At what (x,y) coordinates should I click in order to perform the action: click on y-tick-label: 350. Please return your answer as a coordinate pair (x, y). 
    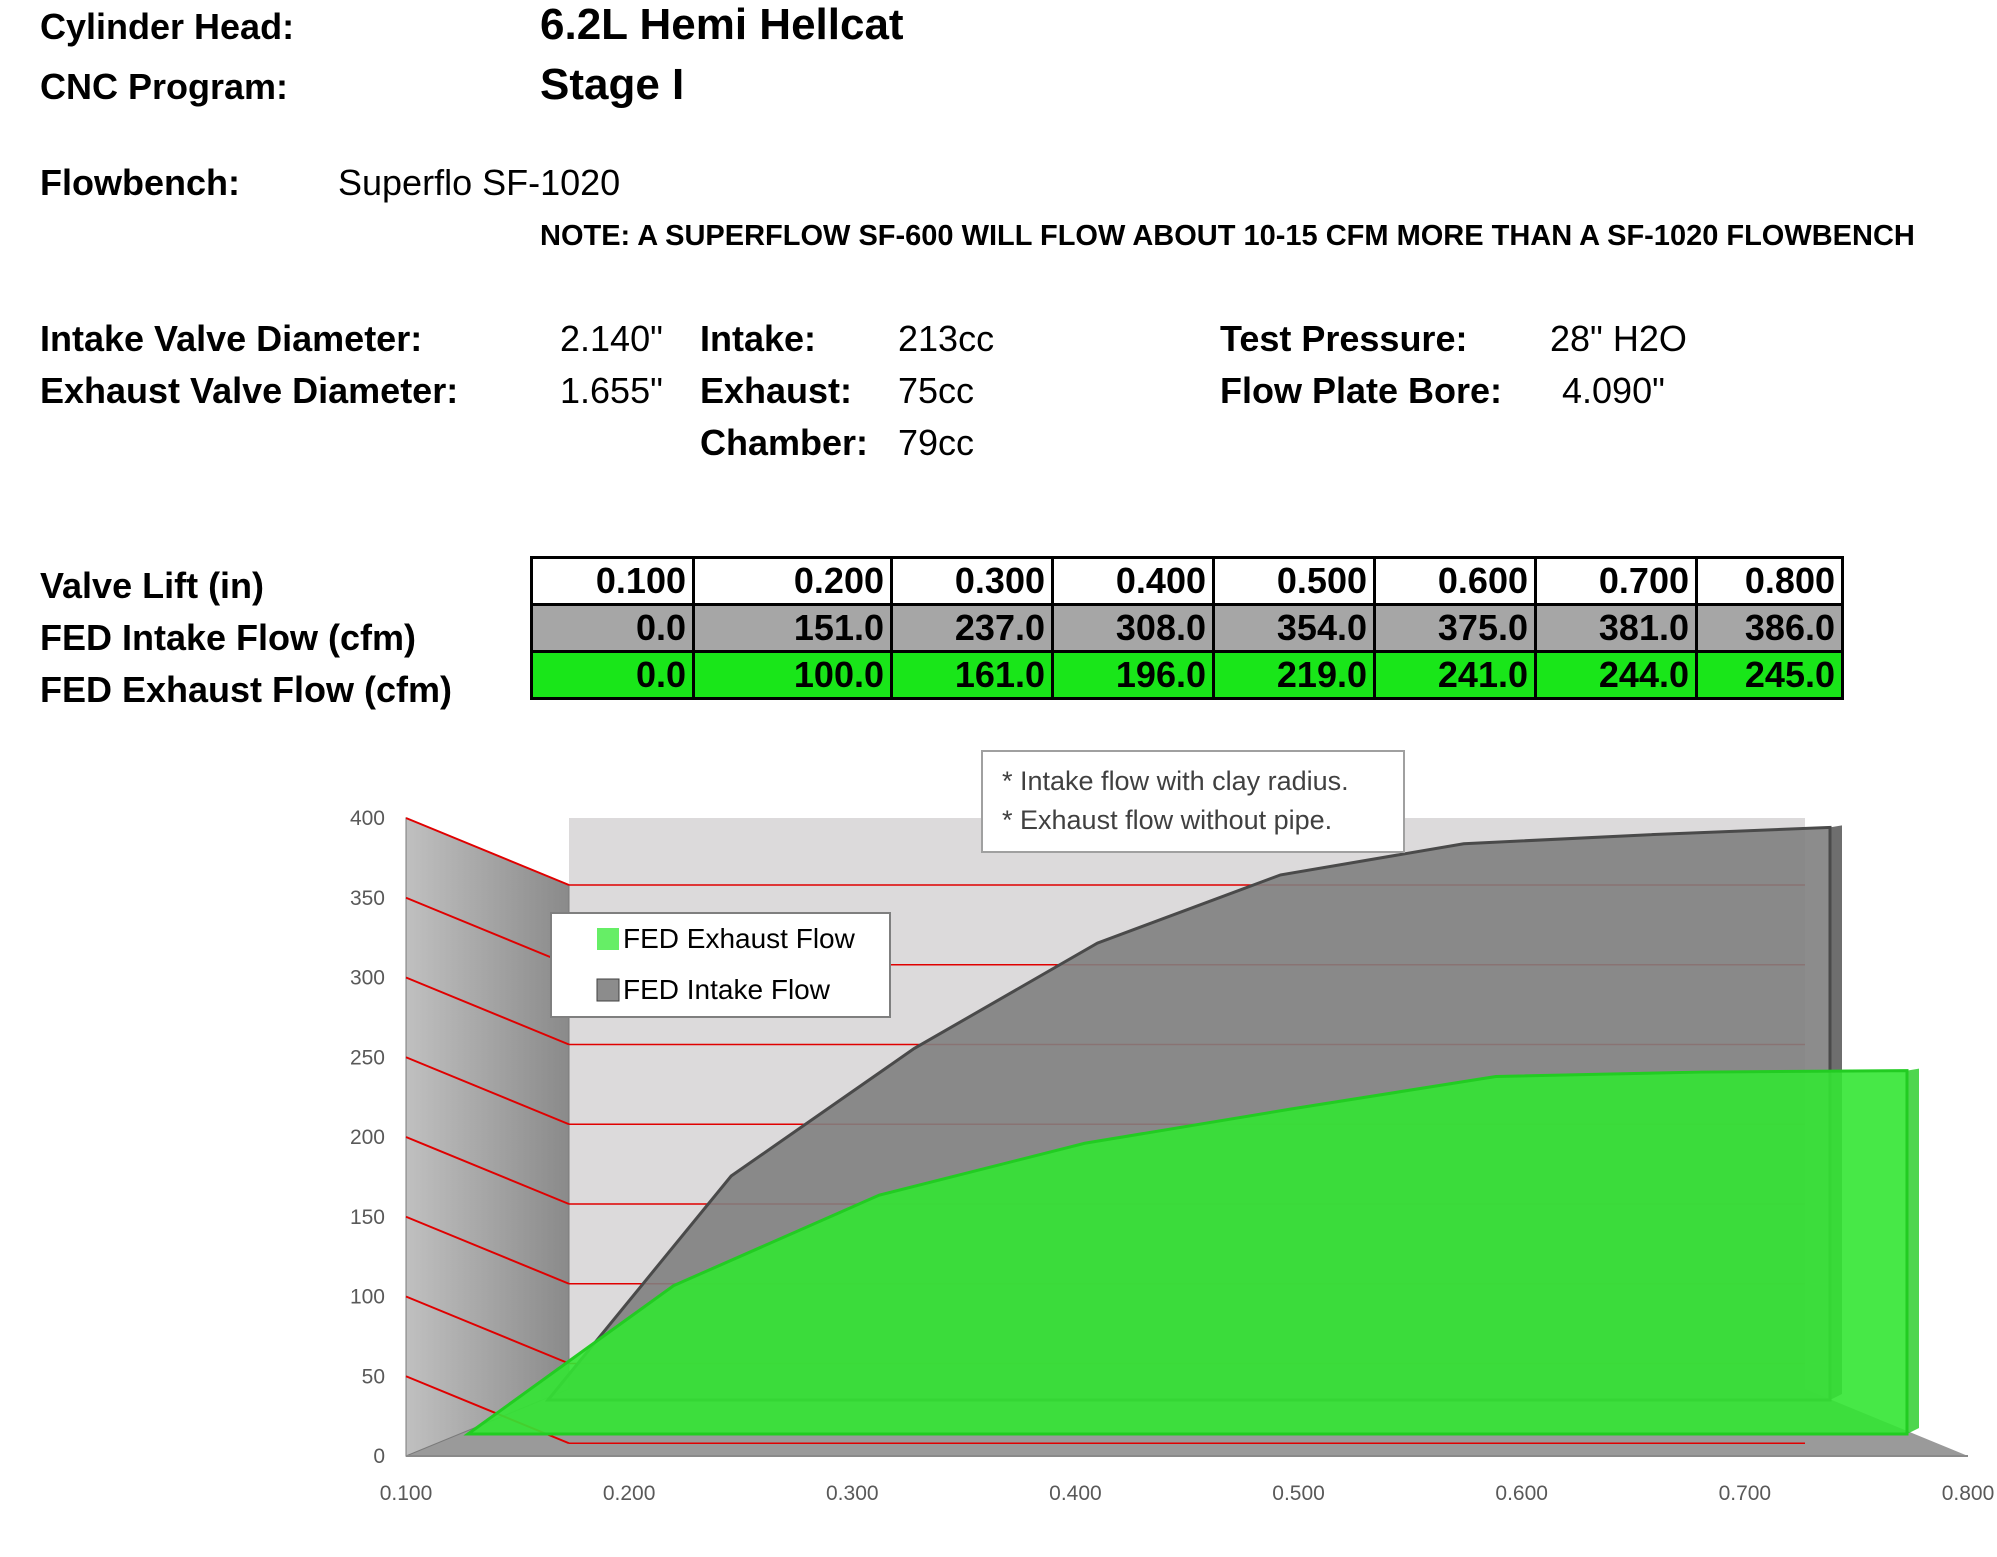
    Looking at the image, I should click on (367, 898).